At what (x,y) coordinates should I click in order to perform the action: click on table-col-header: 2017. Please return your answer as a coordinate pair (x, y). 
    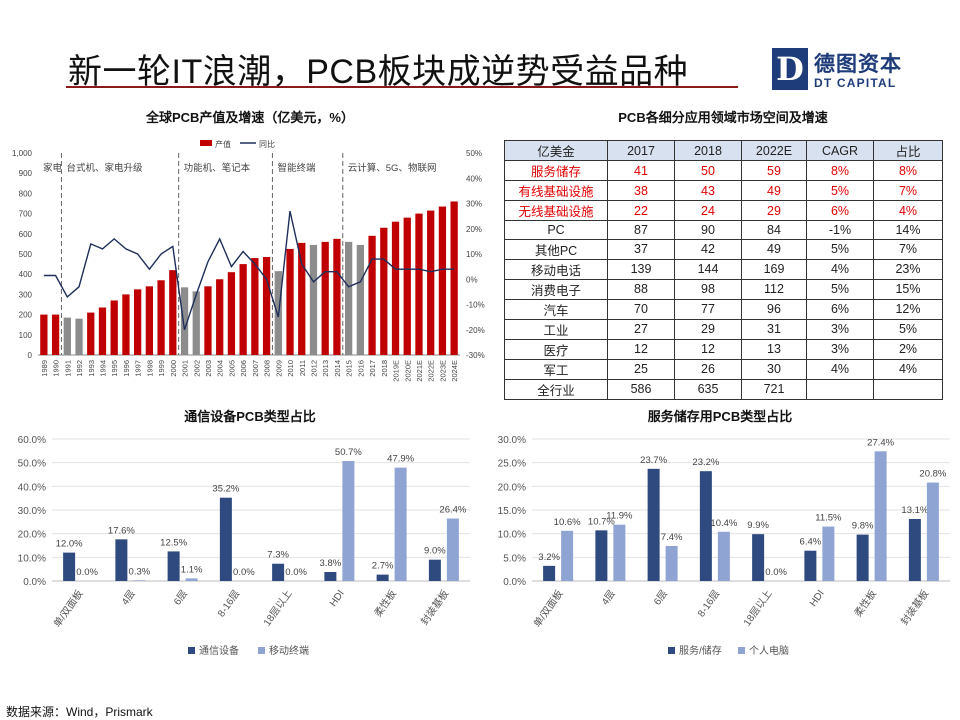
    Looking at the image, I should click on (641, 150).